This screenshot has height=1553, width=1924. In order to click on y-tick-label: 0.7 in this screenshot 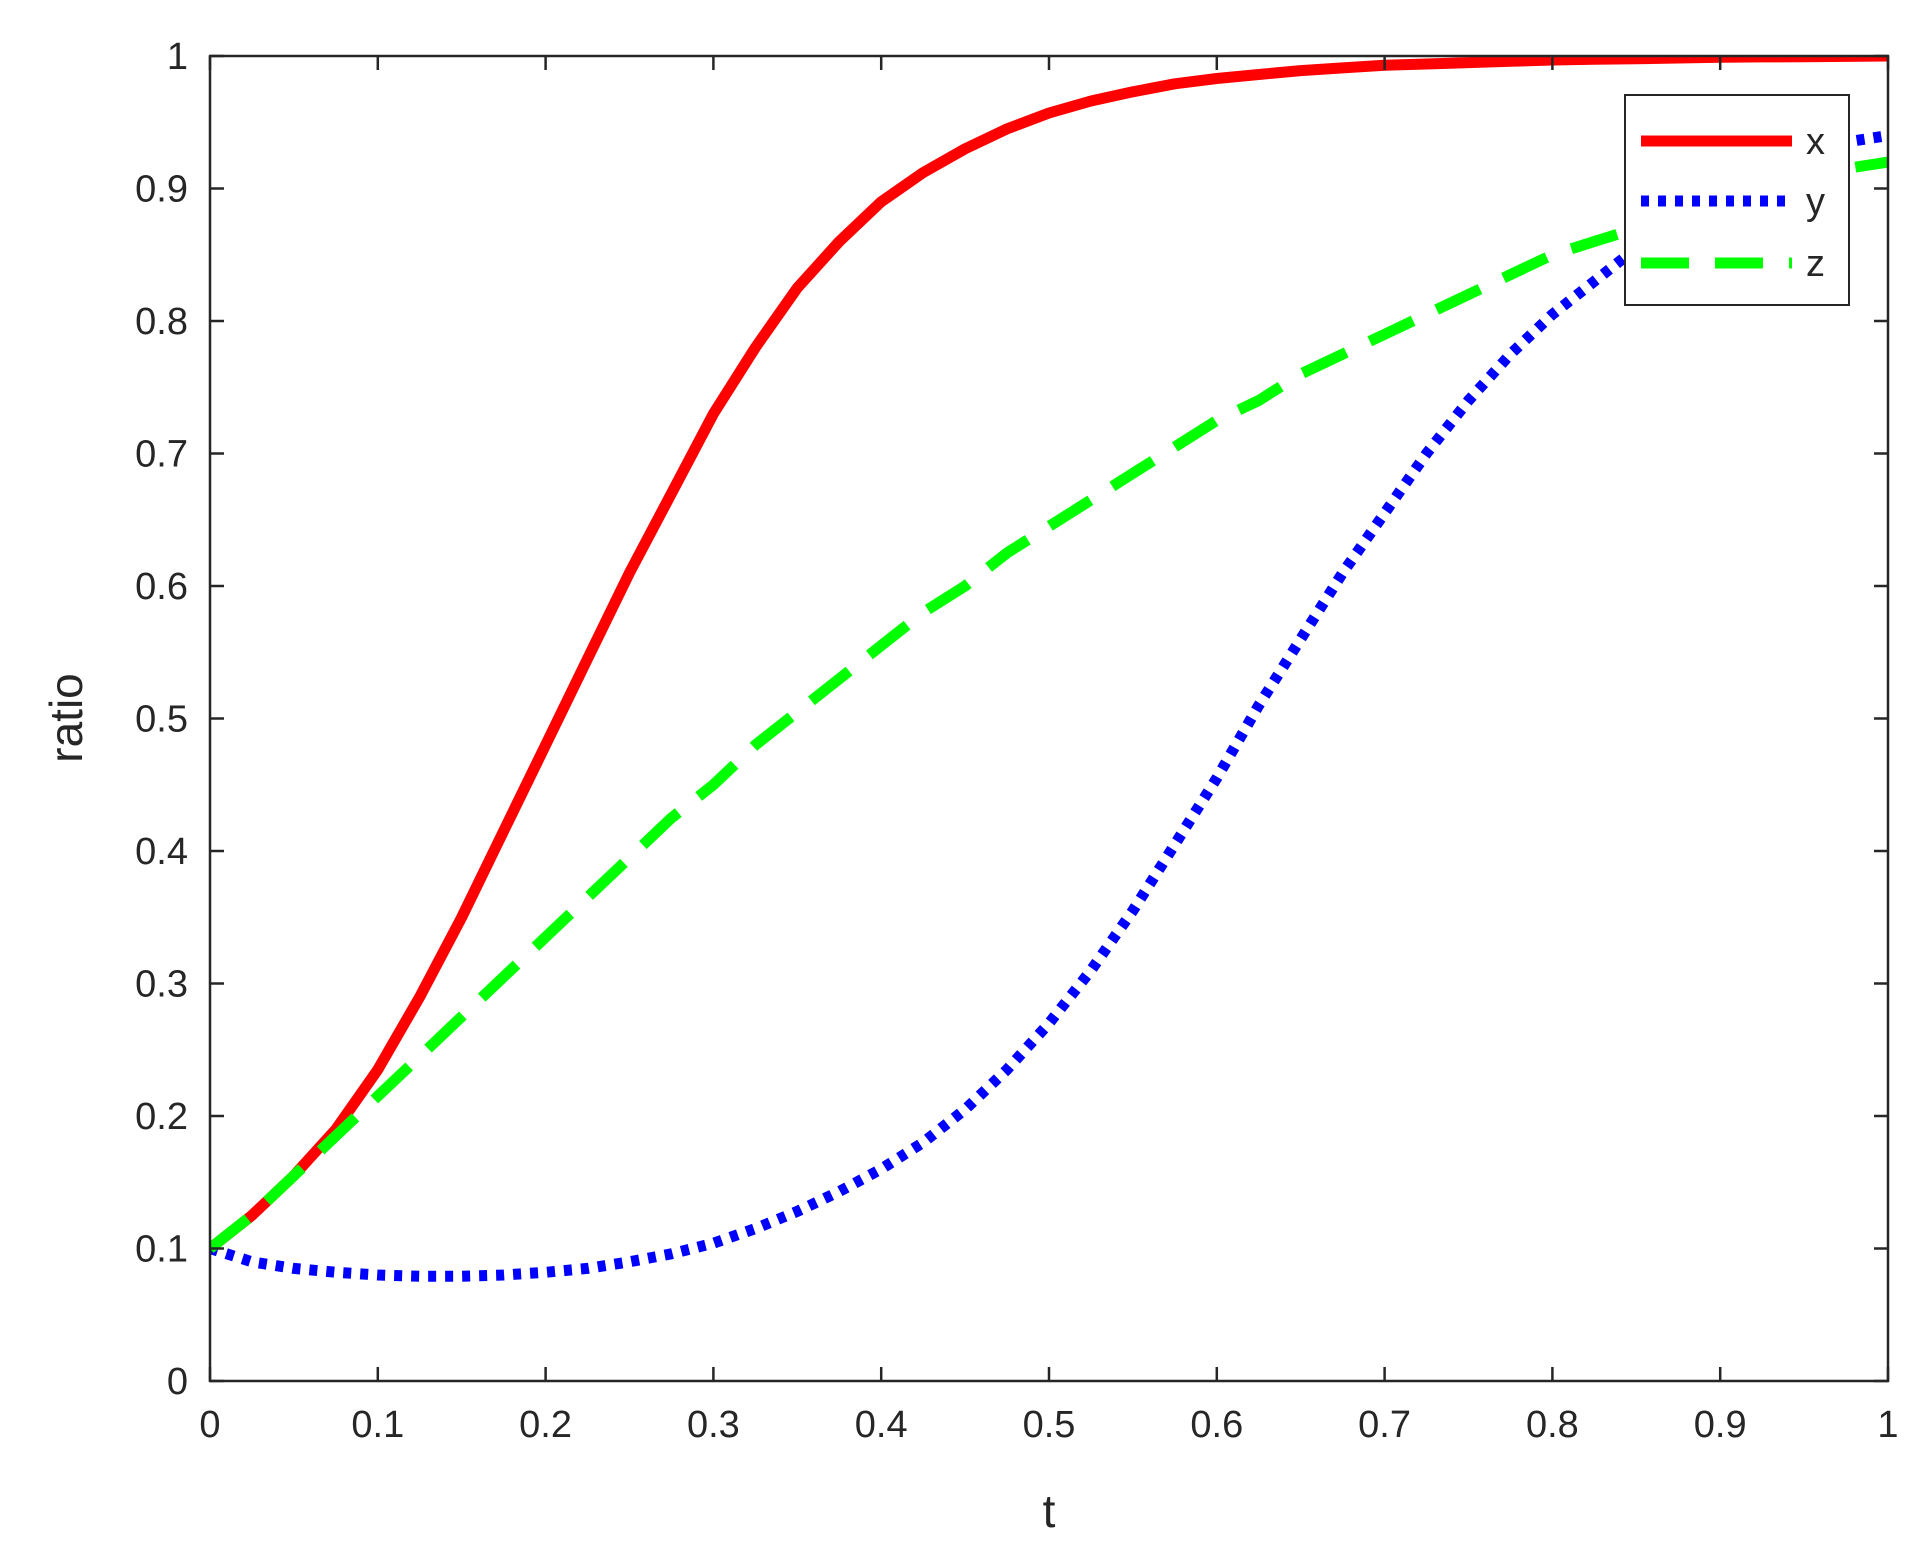, I will do `click(161, 455)`.